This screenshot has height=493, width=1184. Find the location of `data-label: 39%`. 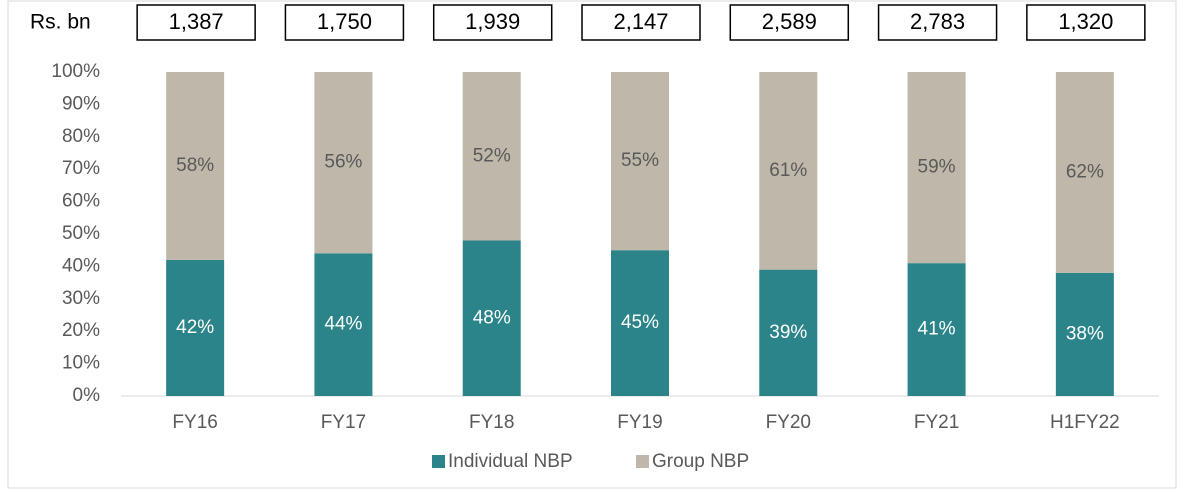

data-label: 39% is located at coordinates (788, 332).